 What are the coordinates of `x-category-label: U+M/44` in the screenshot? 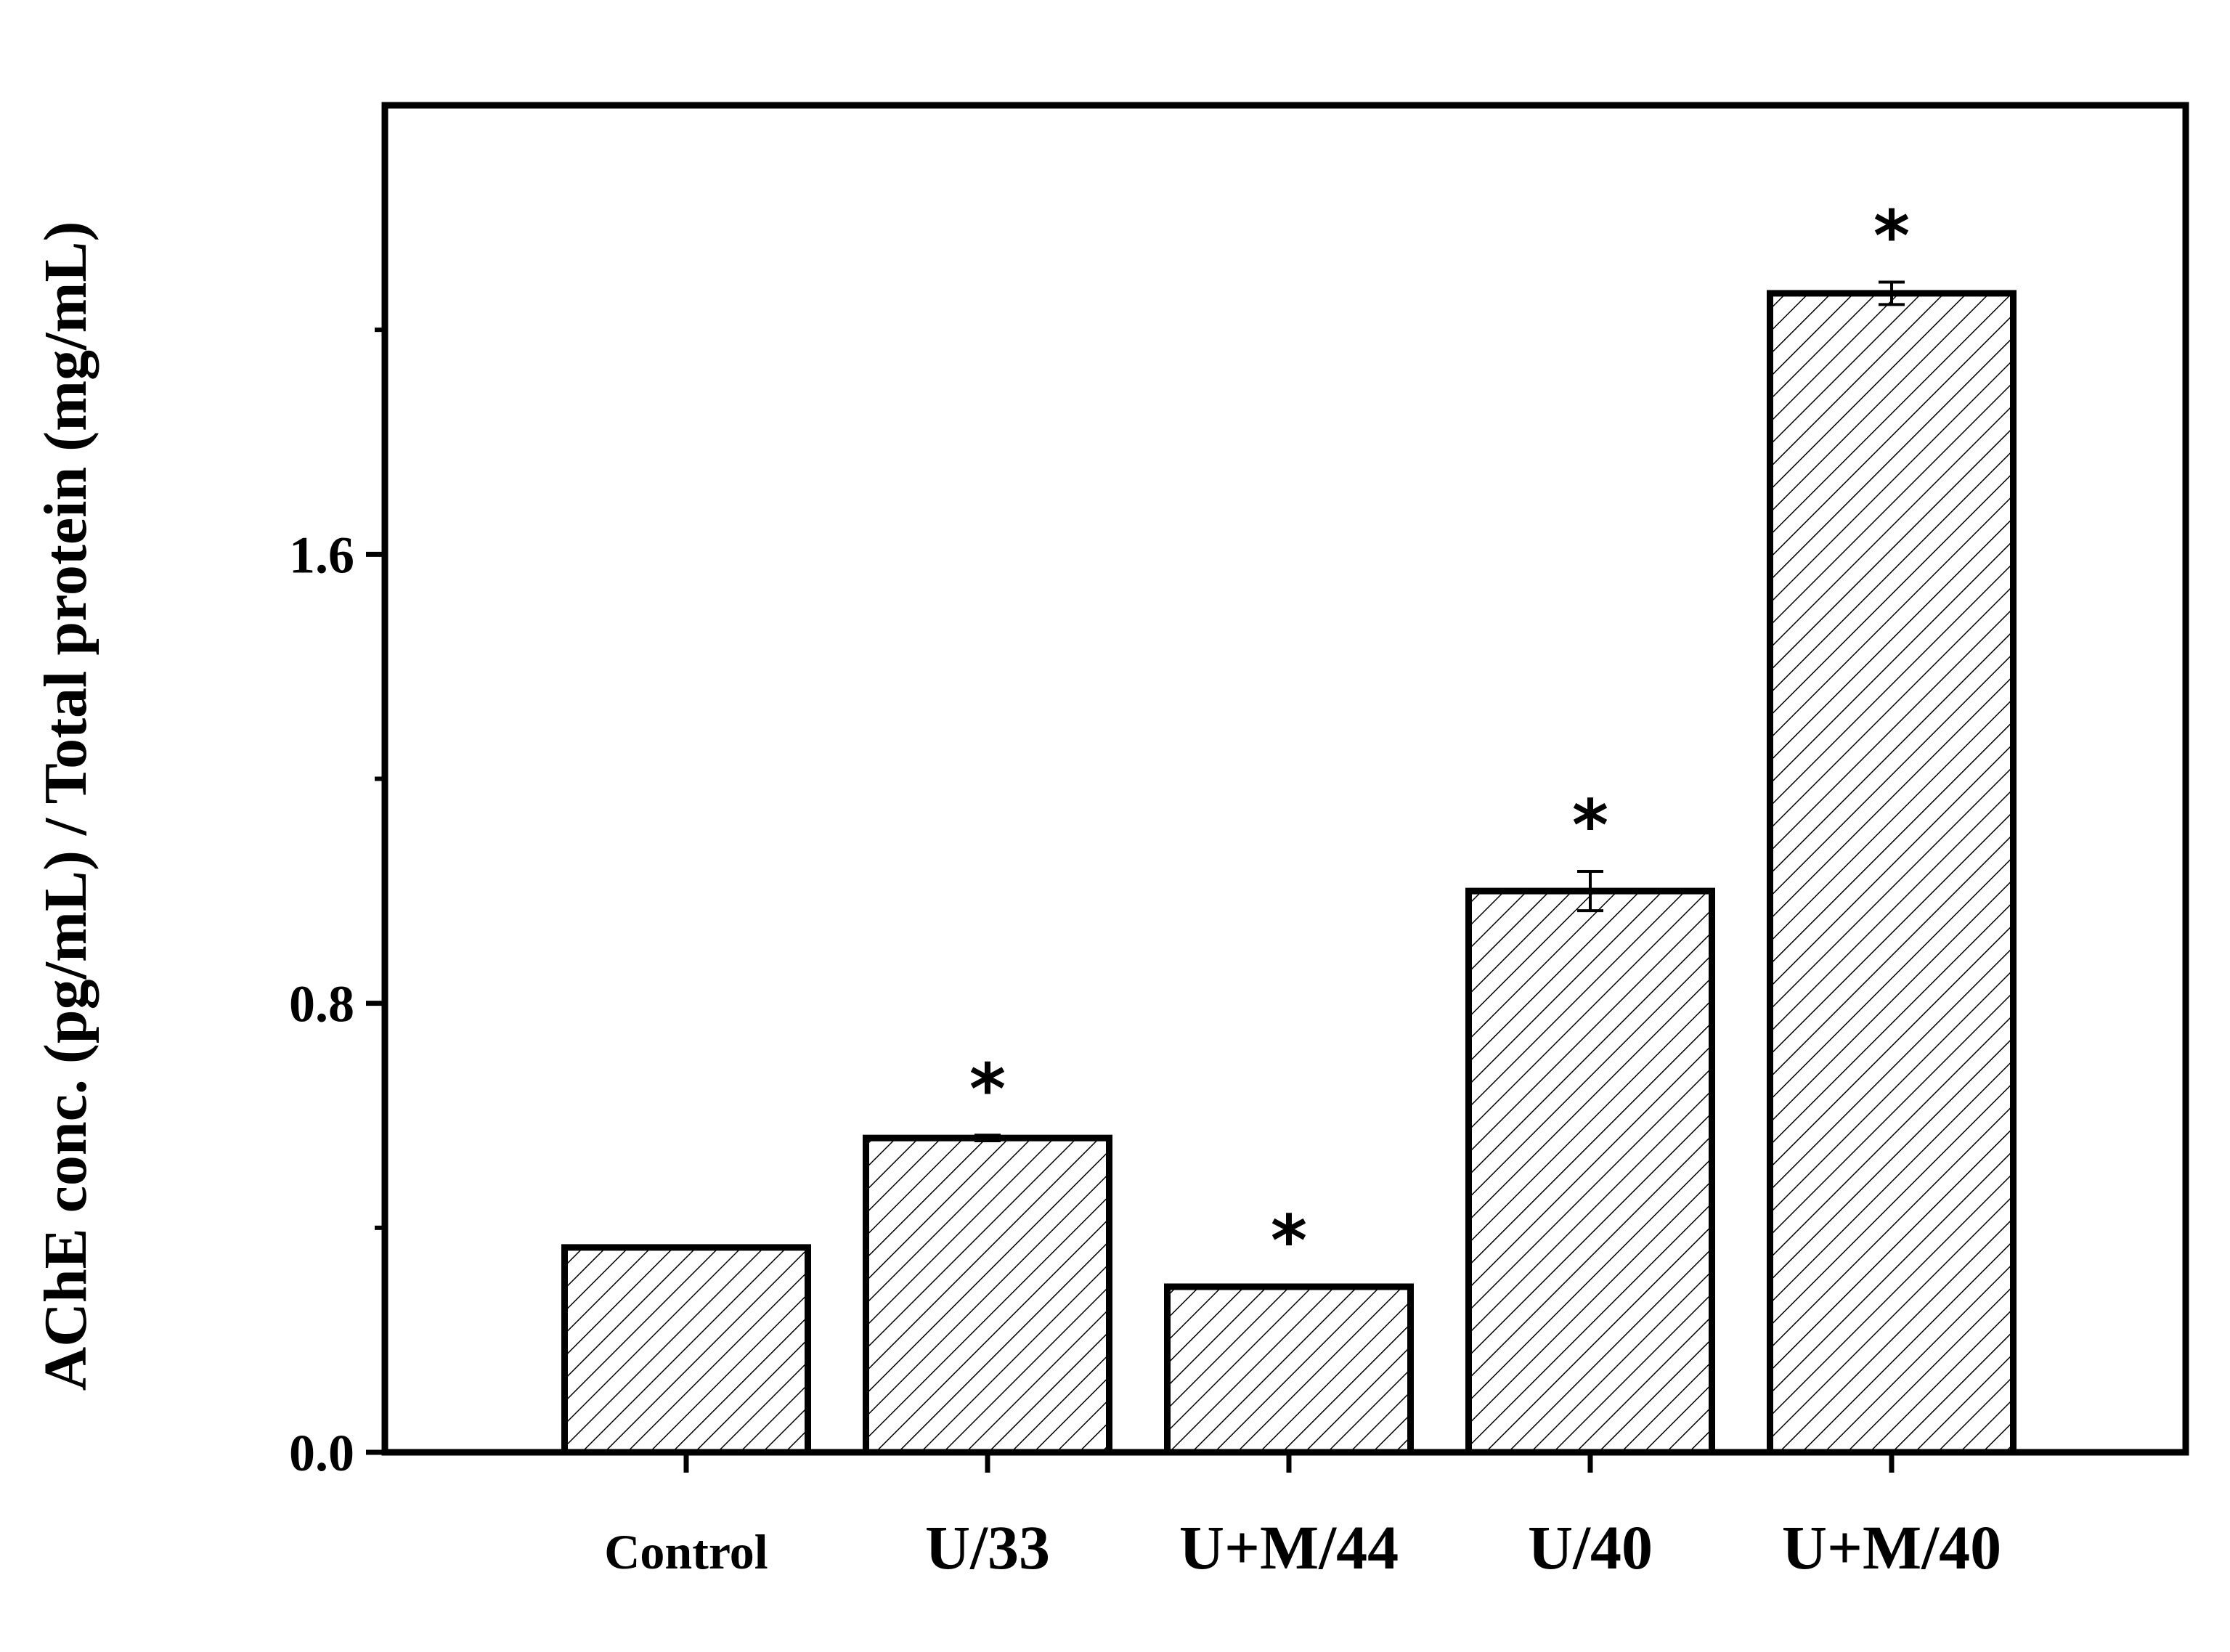 It's located at (1289, 1547).